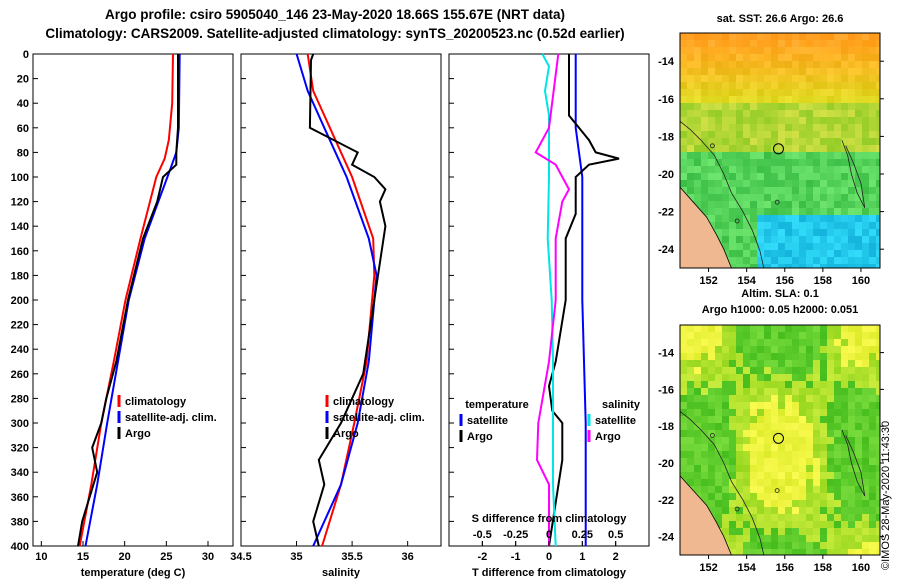 Image resolution: width=900 pixels, height=580 pixels. Describe the element at coordinates (823, 568) in the screenshot. I see `lon-tick-label: 158` at that location.